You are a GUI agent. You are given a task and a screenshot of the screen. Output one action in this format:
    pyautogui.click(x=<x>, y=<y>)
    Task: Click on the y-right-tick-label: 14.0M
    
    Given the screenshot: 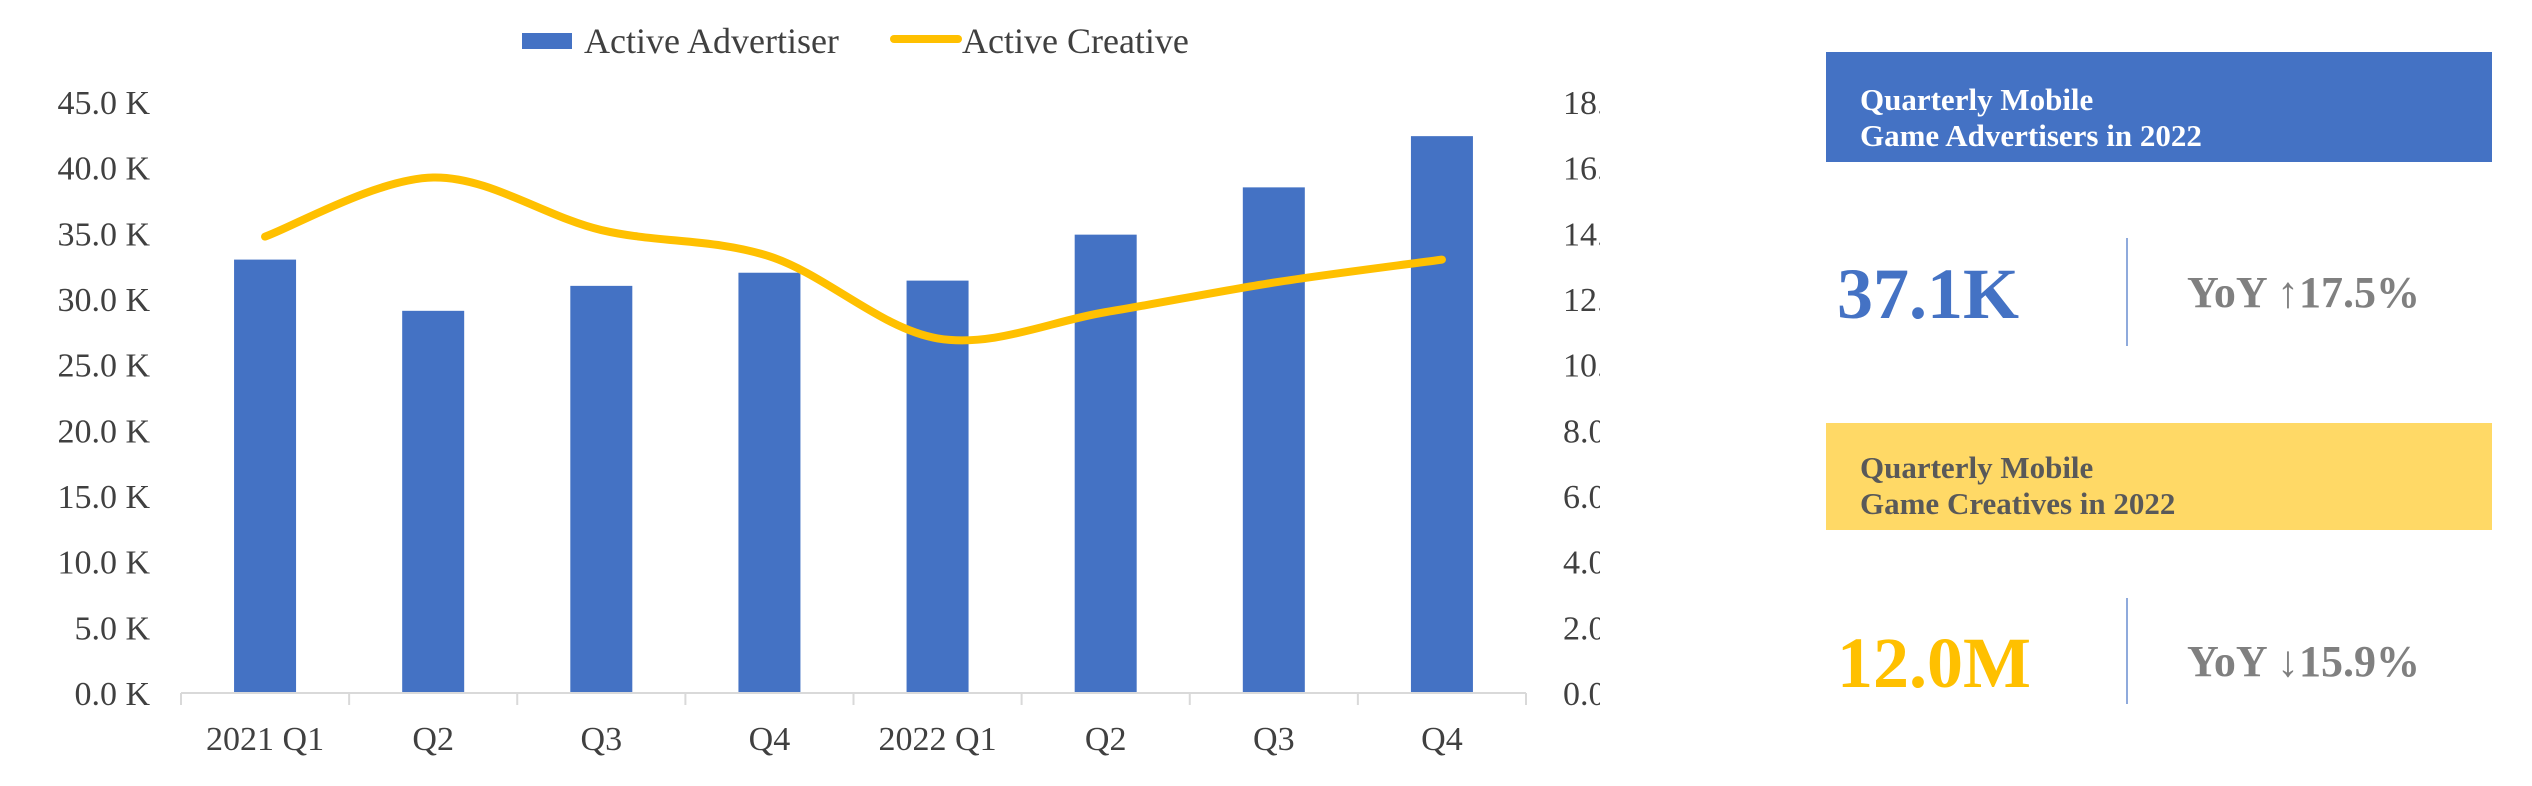 What is the action you would take?
    pyautogui.click(x=1581, y=234)
    